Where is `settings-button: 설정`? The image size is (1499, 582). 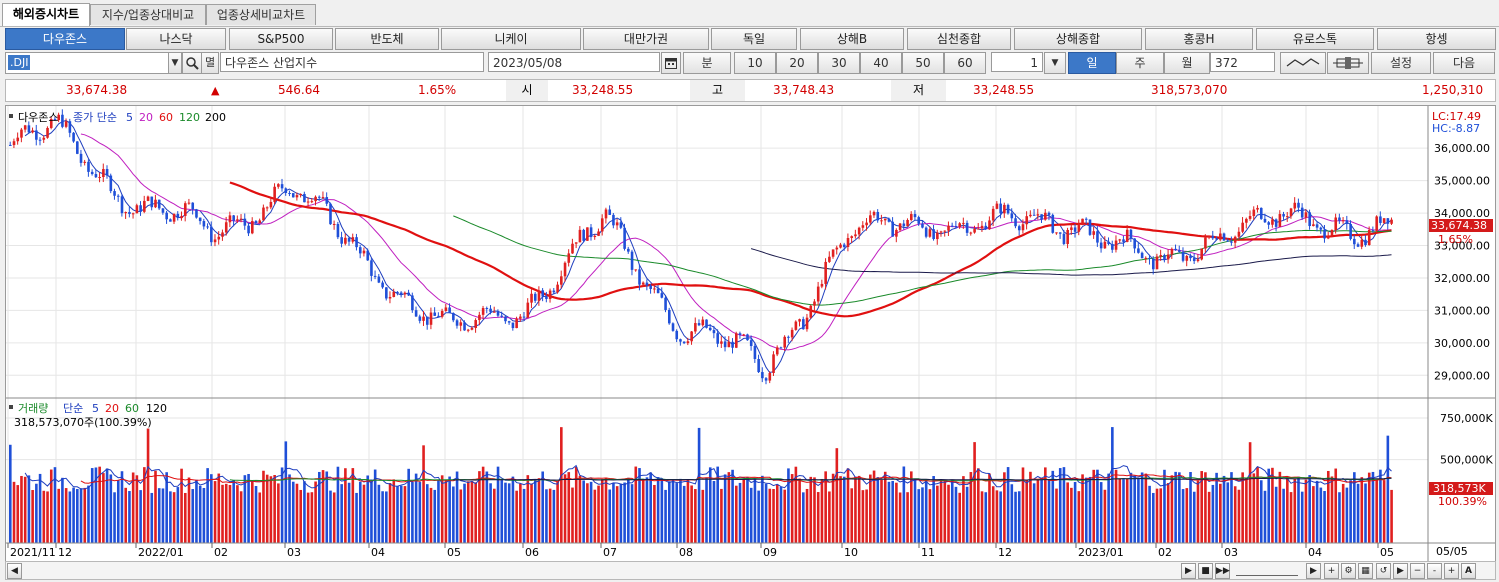
settings-button: 설정 is located at coordinates (1401, 63).